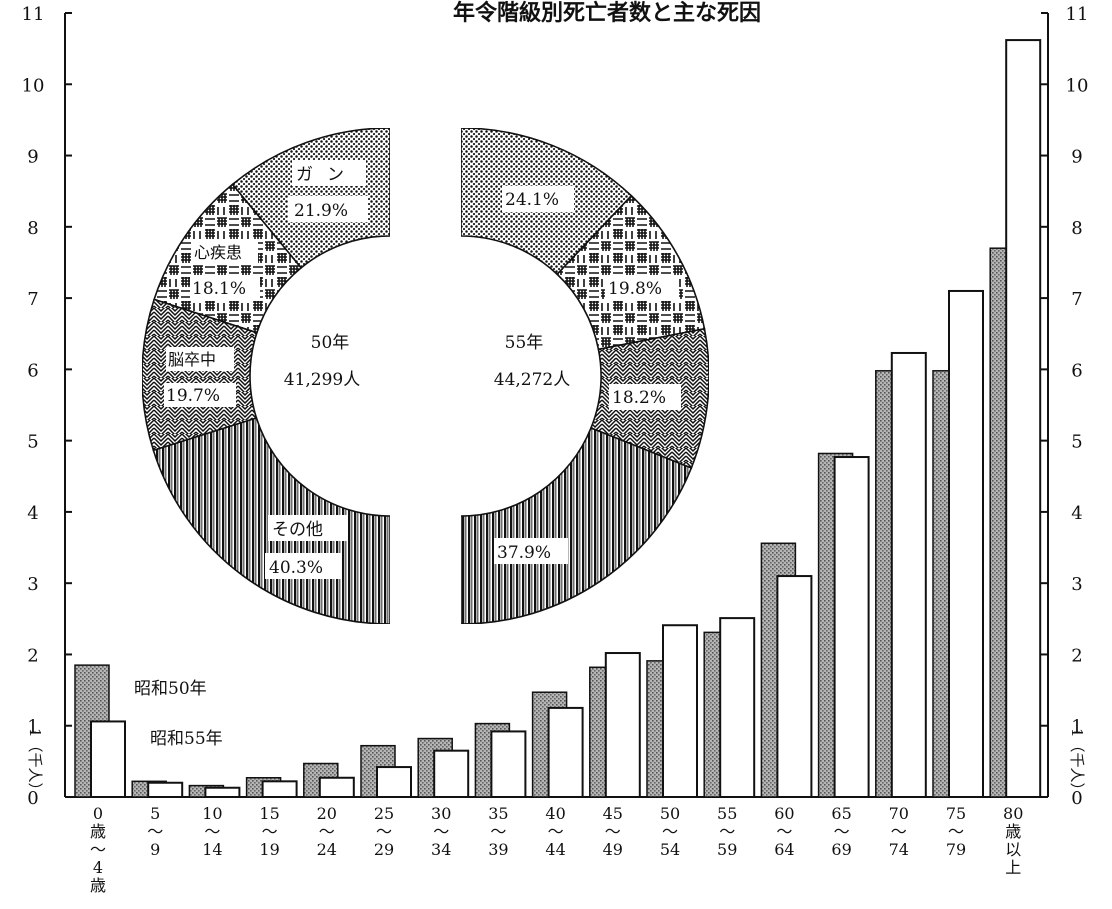 The width and height of the screenshot is (1112, 909). Describe the element at coordinates (297, 530) in the screenshot. I see `slice-label-other: その他` at that location.